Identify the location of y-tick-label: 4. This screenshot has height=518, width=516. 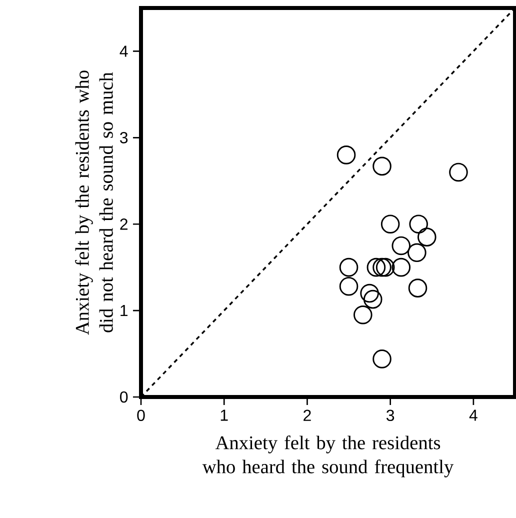
(124, 51).